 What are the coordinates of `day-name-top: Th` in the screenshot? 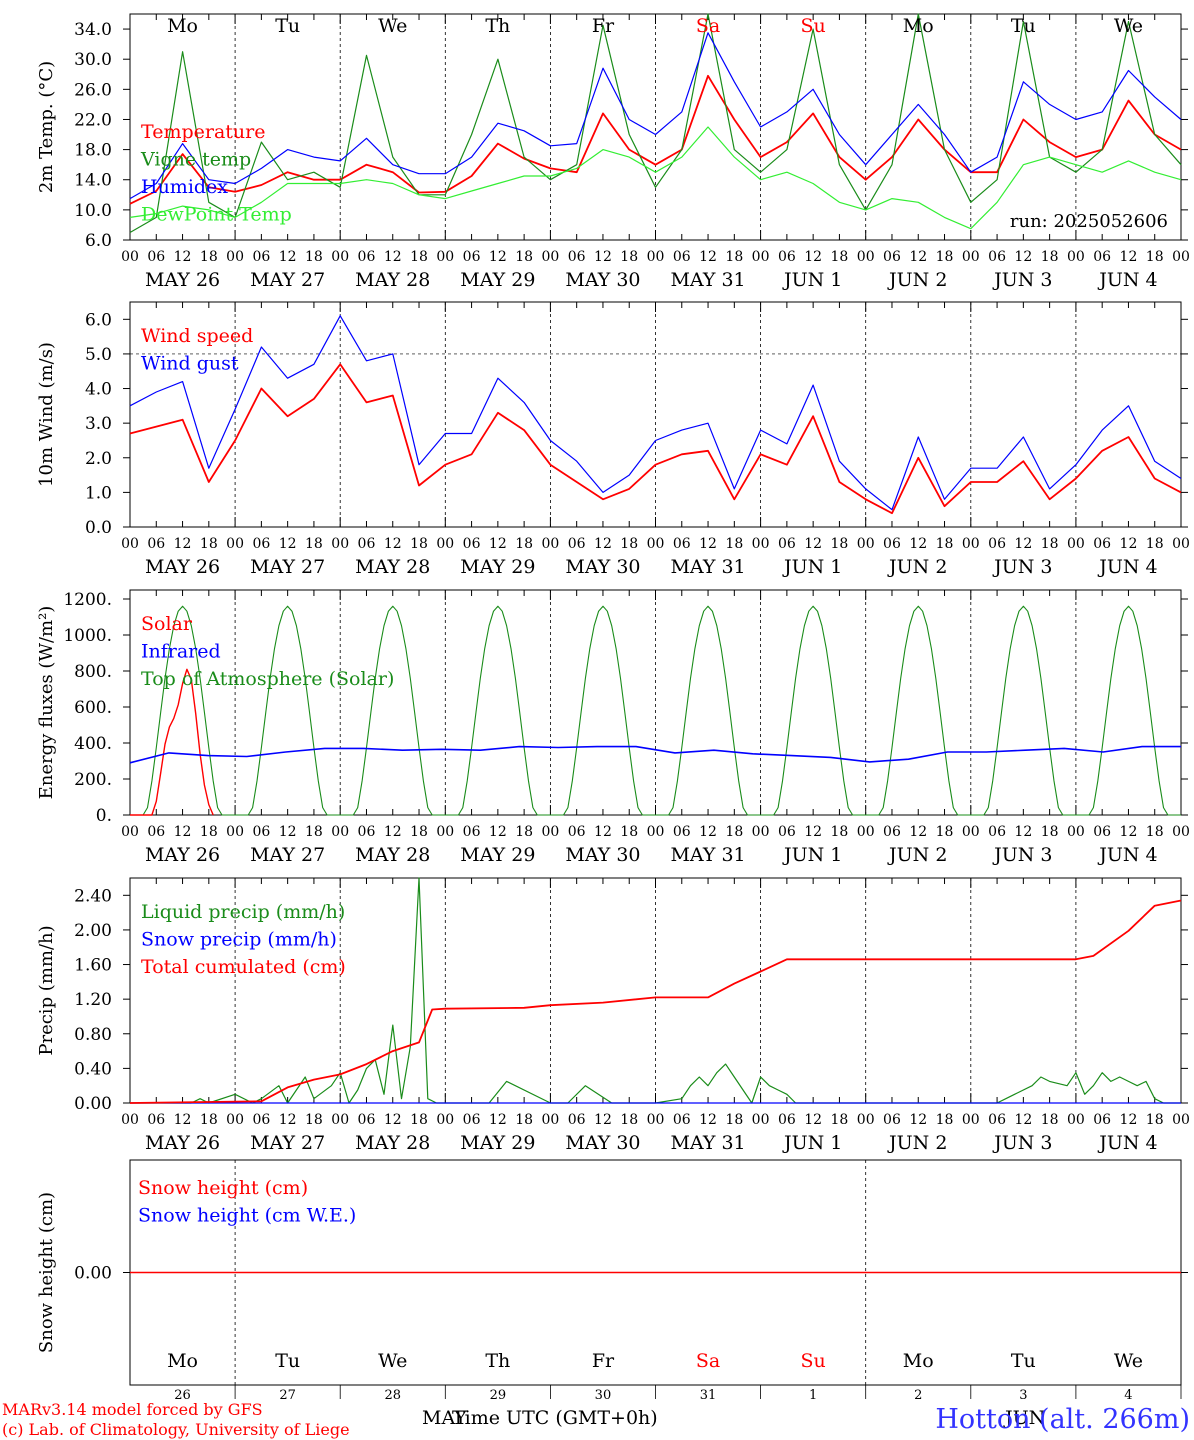 It's located at (497, 26).